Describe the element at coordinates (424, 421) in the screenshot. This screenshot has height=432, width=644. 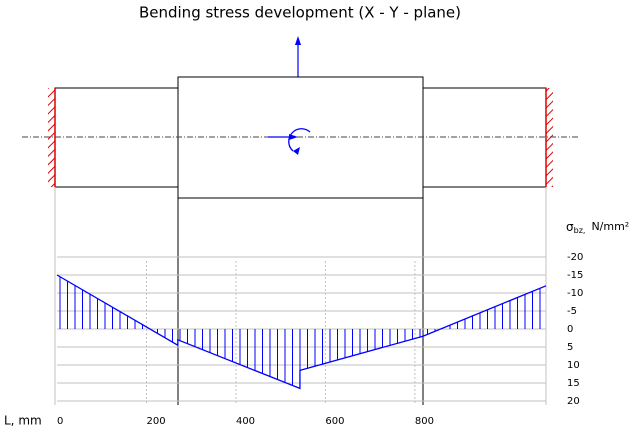
I see `x-tick-label: 800` at that location.